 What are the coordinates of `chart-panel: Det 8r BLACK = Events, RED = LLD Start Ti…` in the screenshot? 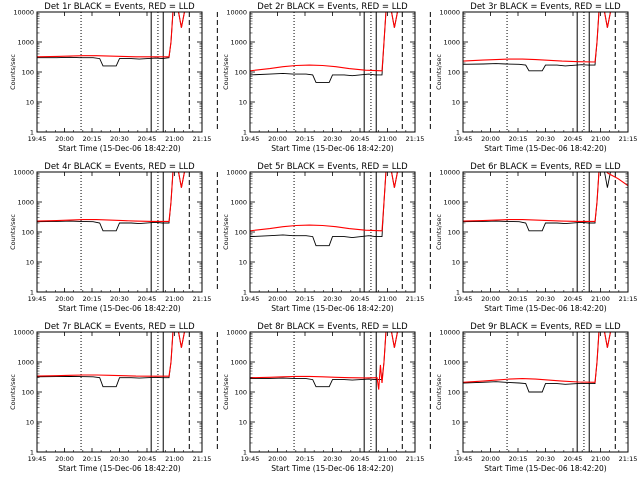 It's located at (326, 397).